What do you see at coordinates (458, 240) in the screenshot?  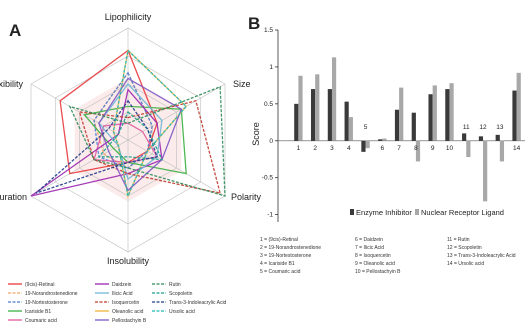 I see `key-entry-11: 11 = Rutin` at bounding box center [458, 240].